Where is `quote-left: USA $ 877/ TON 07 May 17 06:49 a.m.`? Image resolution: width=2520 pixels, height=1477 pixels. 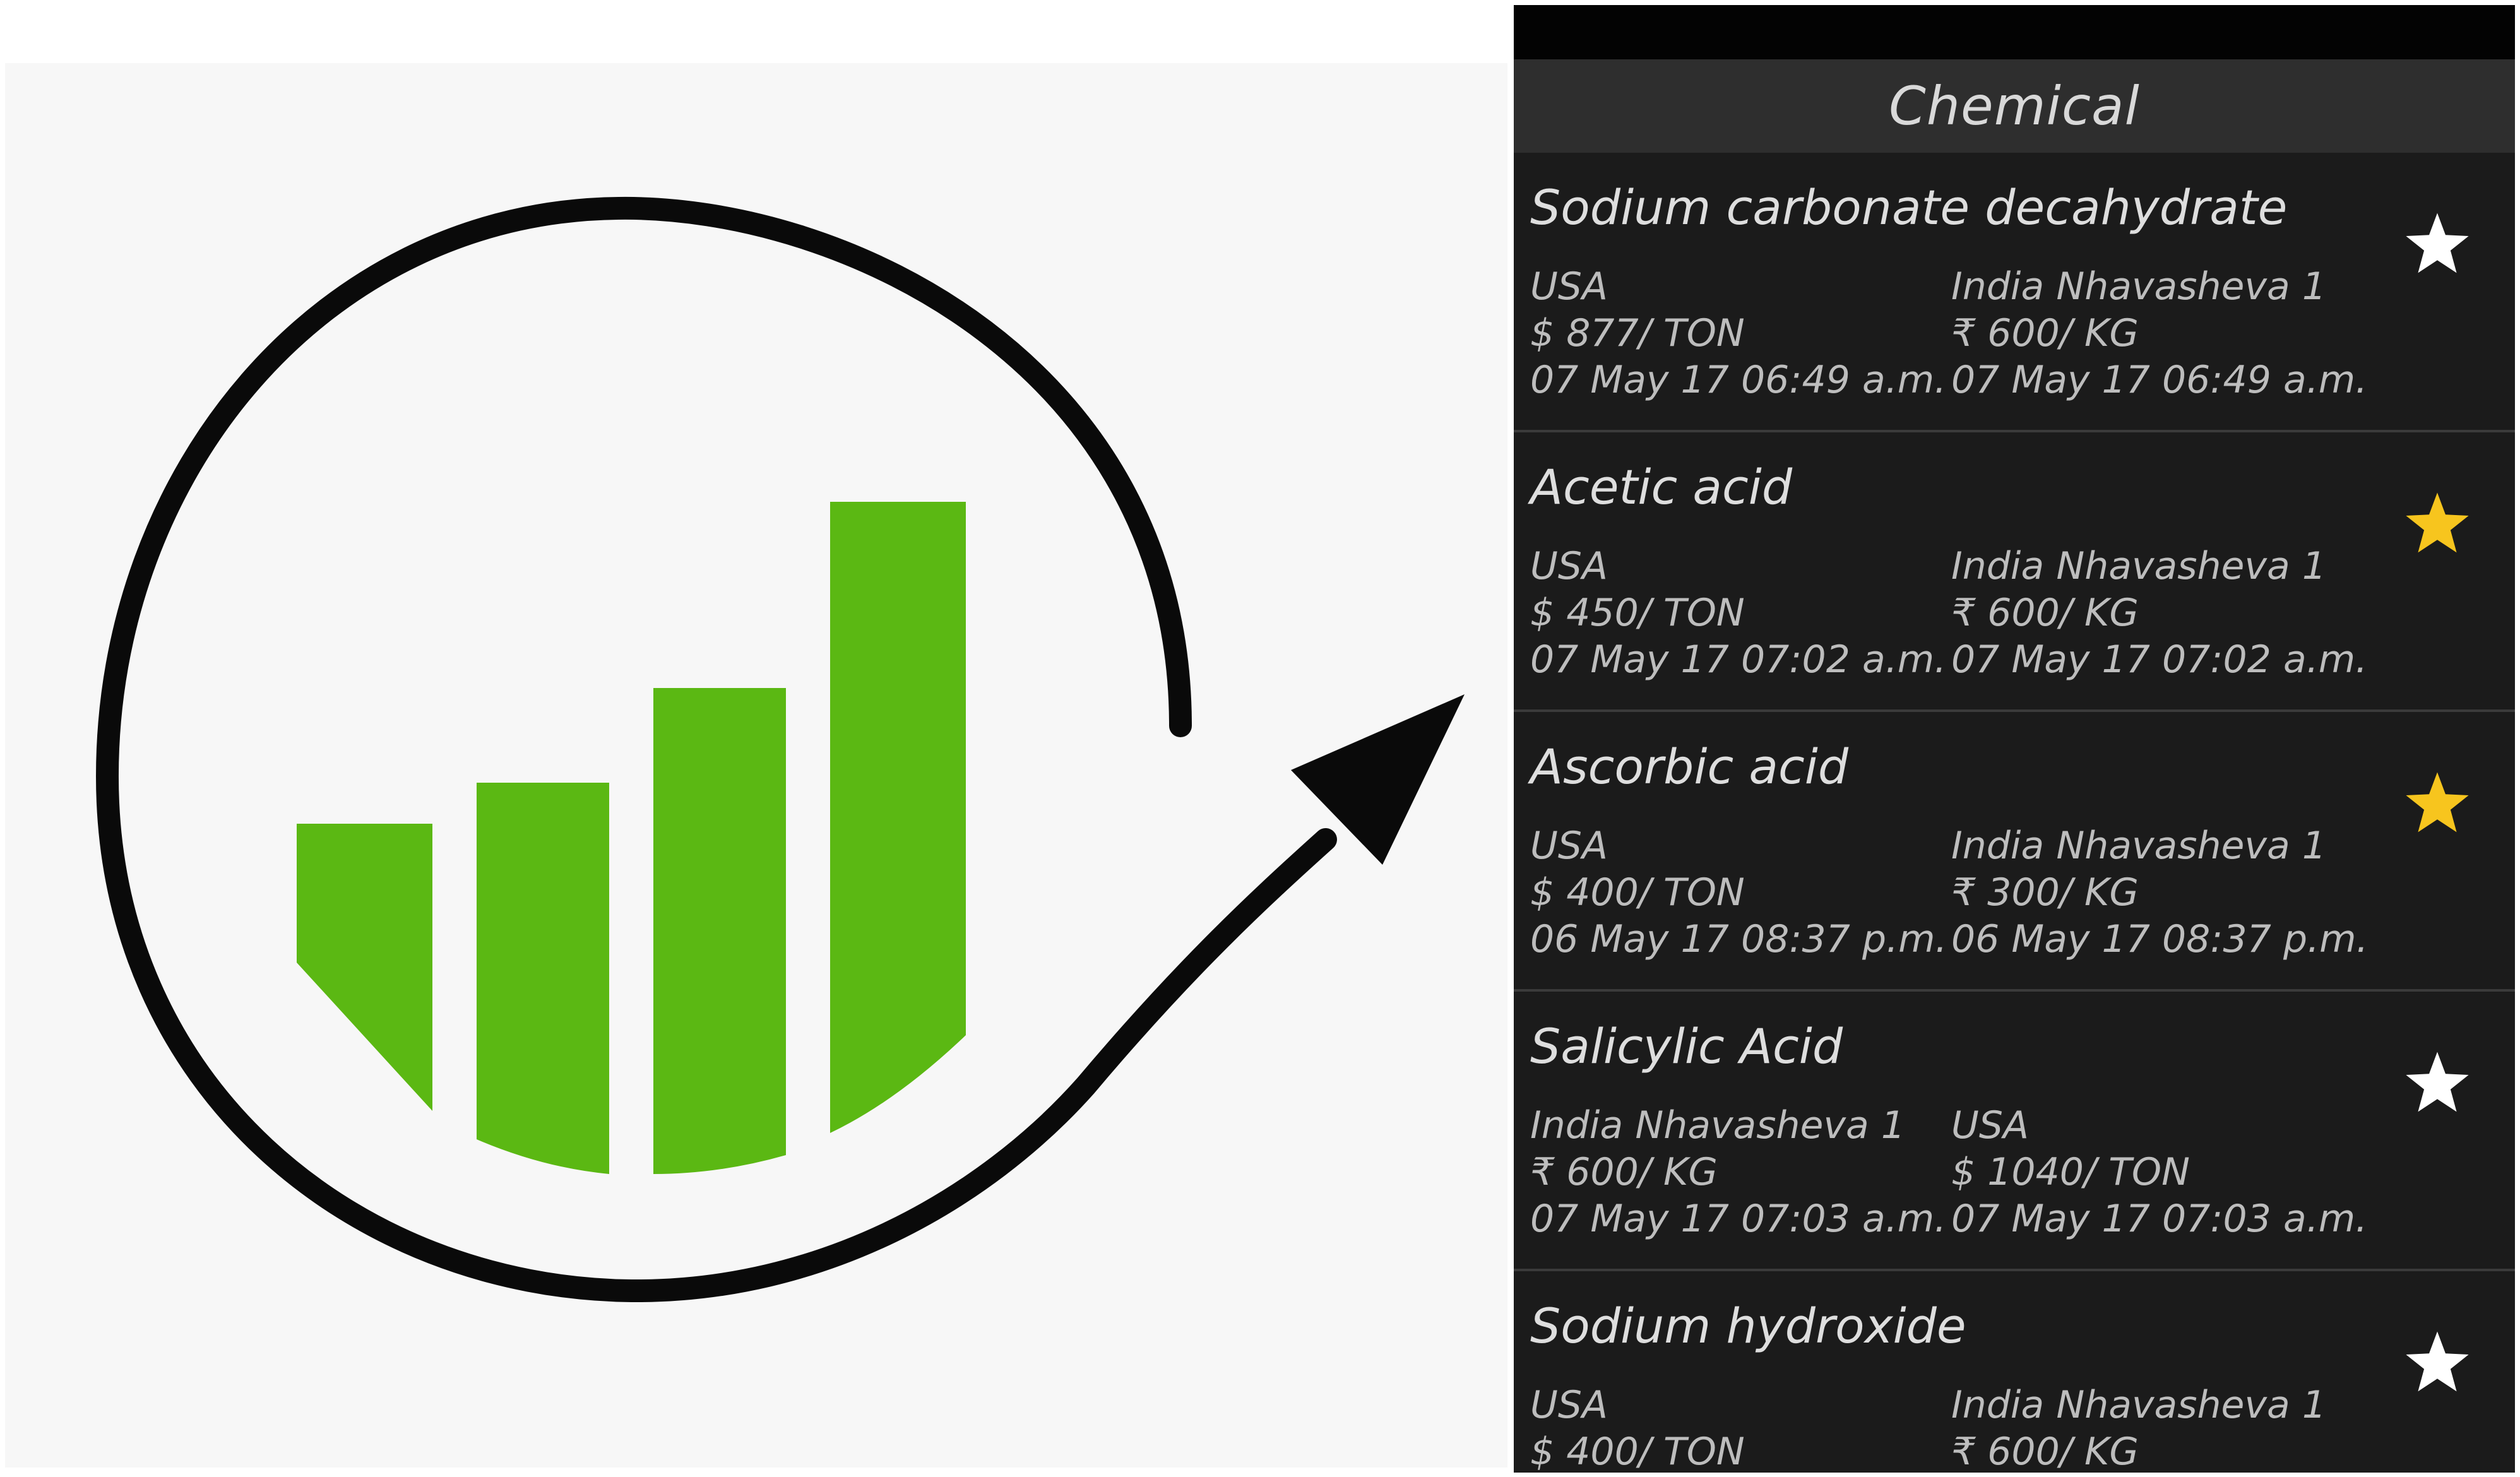
quote-left: USA $ 877/ TON 07 May 17 06:49 a.m. is located at coordinates (1738, 333).